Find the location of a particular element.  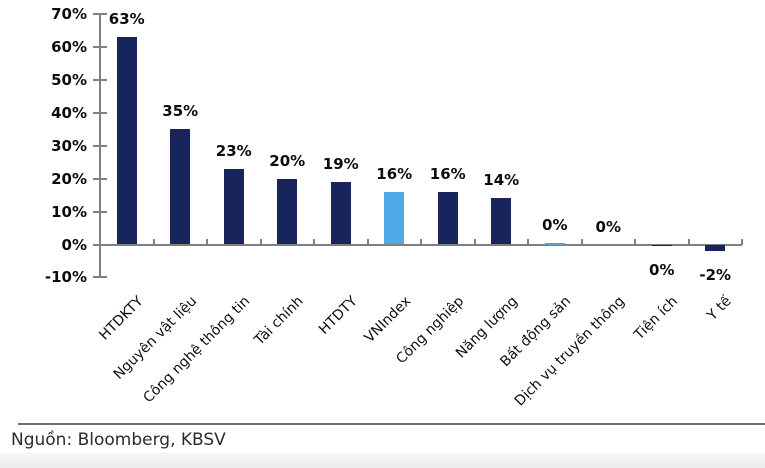

y-axis-tick-label: 60% is located at coordinates (69, 47).